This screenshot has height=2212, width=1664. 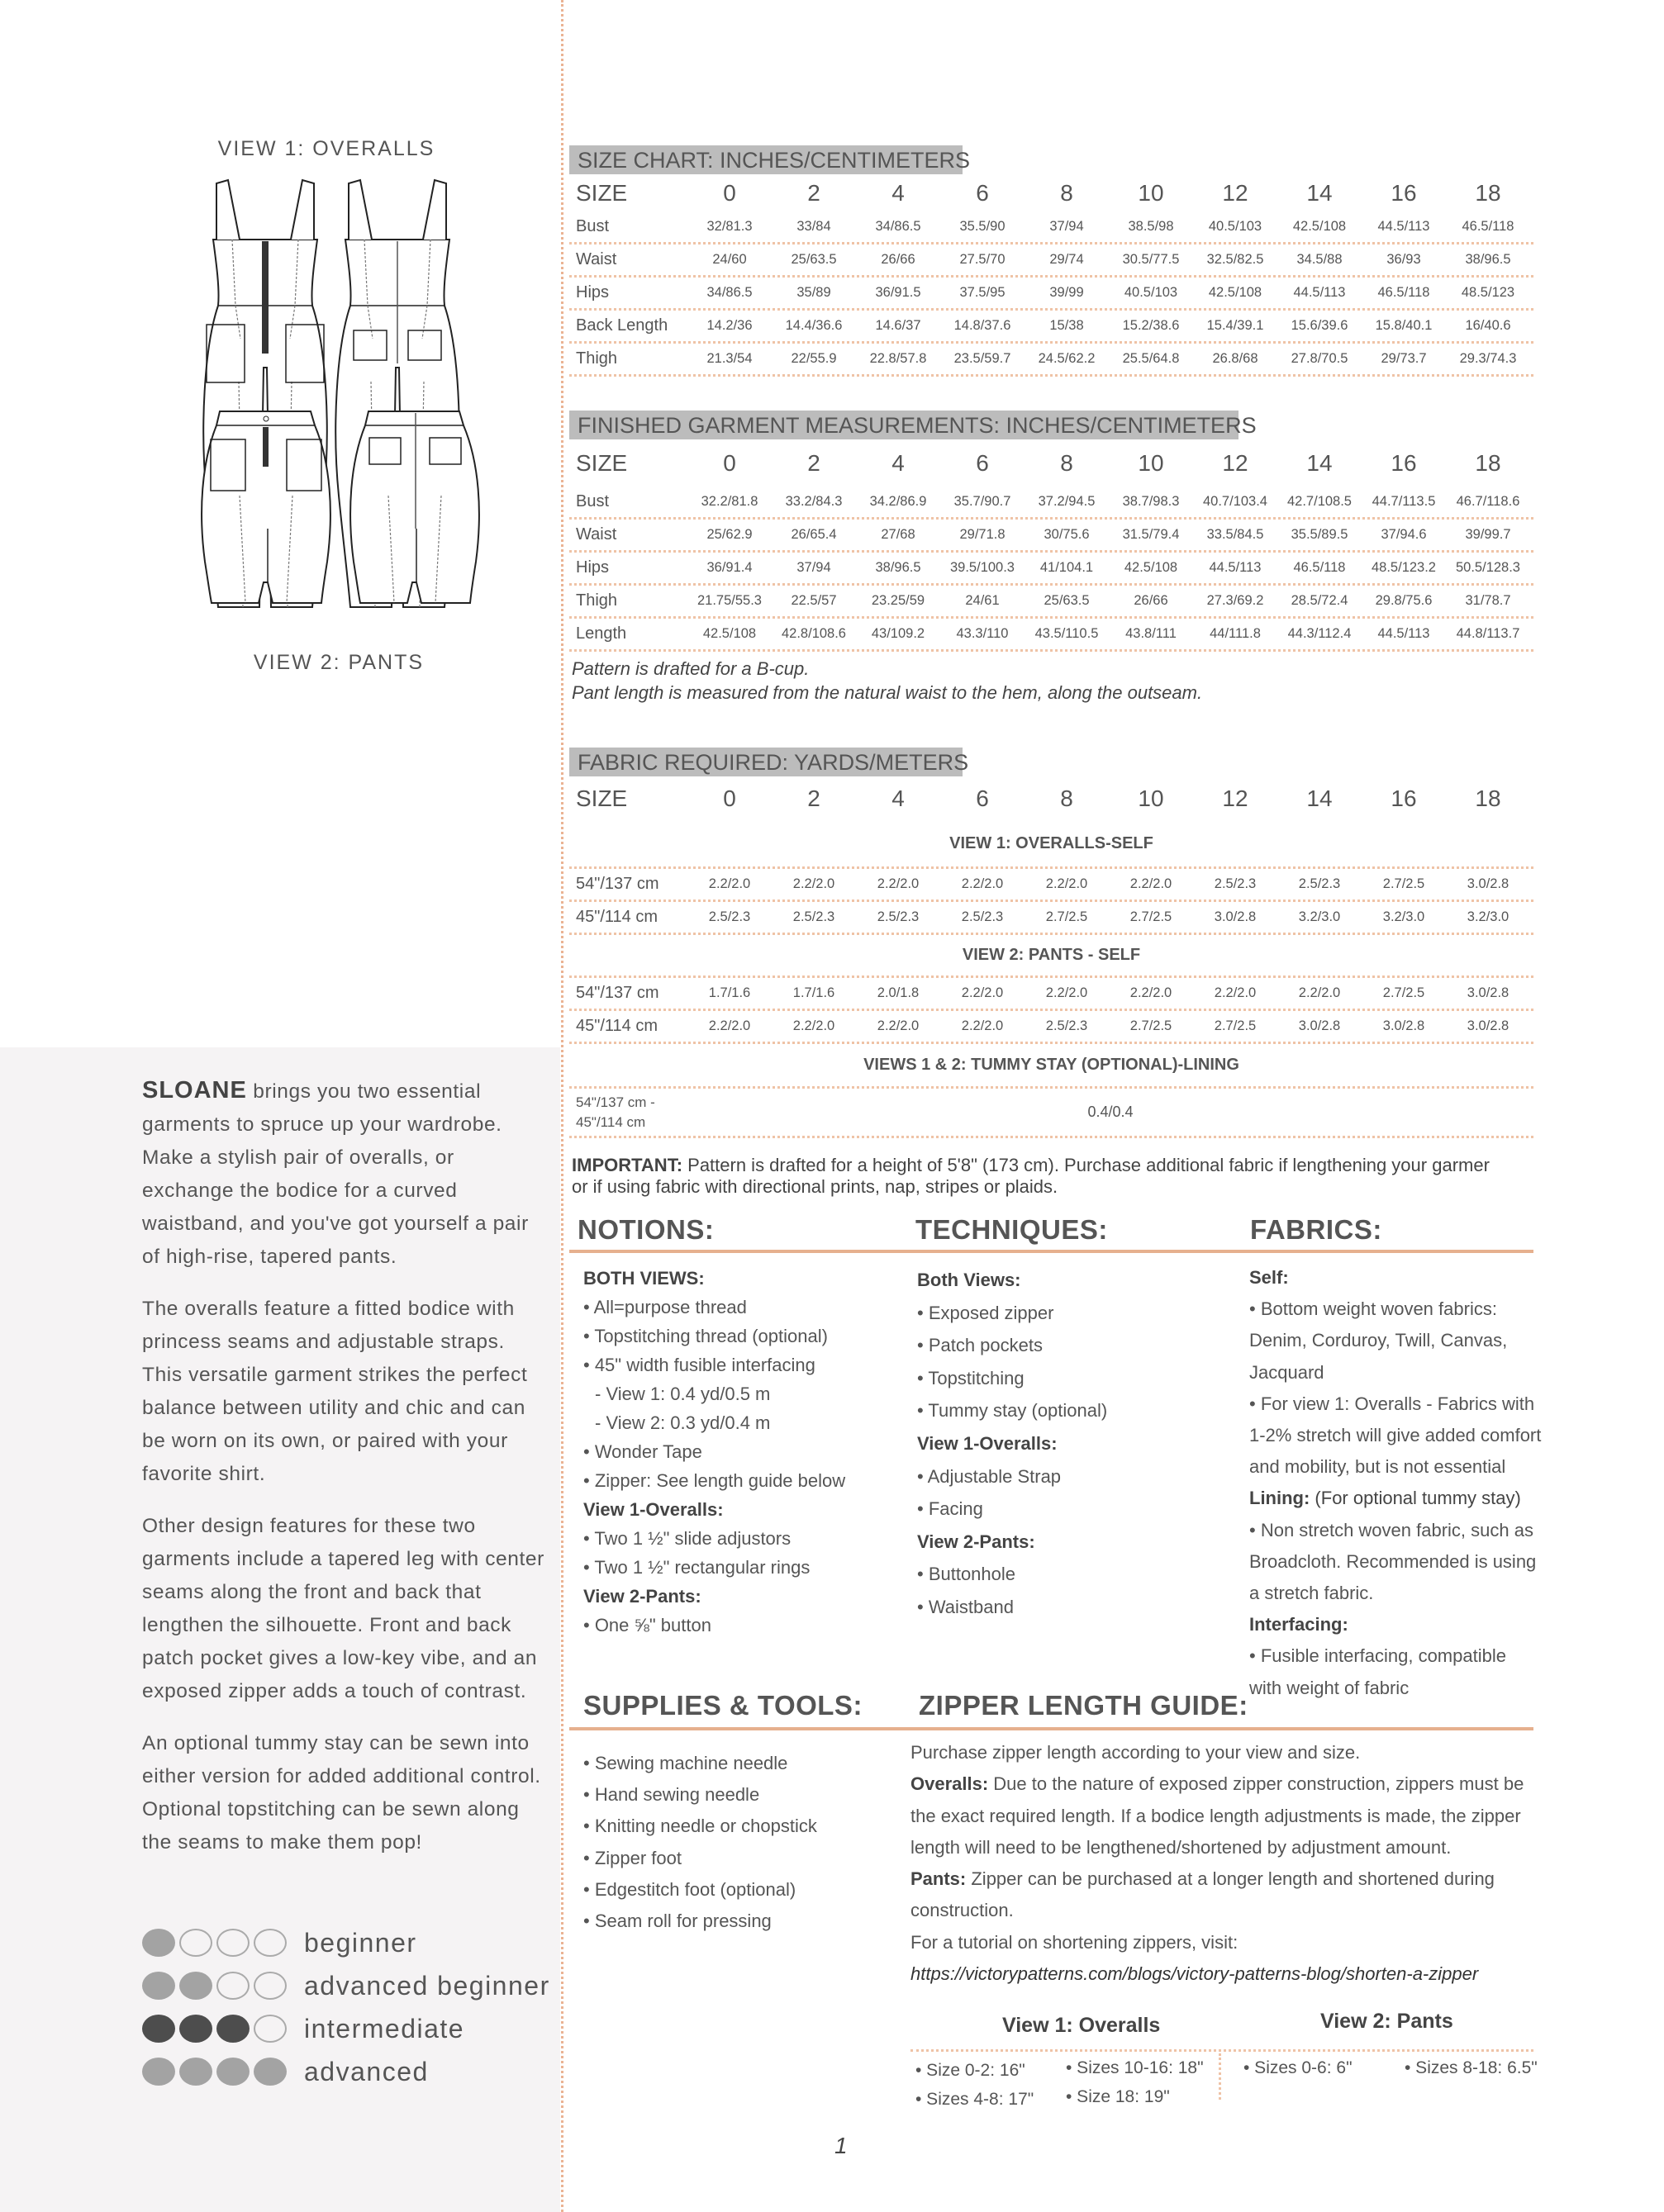 What do you see at coordinates (617, 1026) in the screenshot?
I see `row-label: 45"/114 cm` at bounding box center [617, 1026].